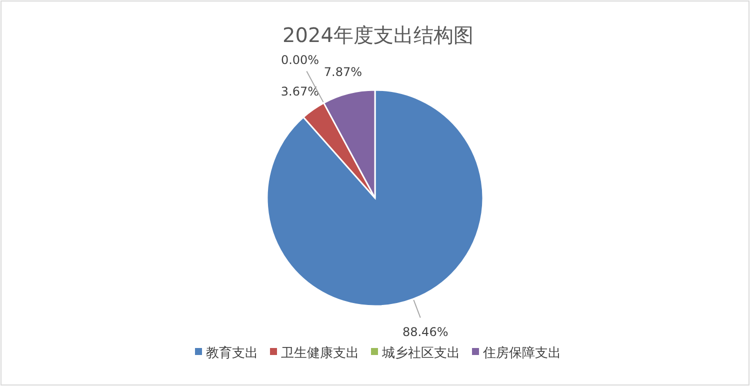 The height and width of the screenshot is (388, 756). What do you see at coordinates (425, 331) in the screenshot?
I see `data-label: 88.46%` at bounding box center [425, 331].